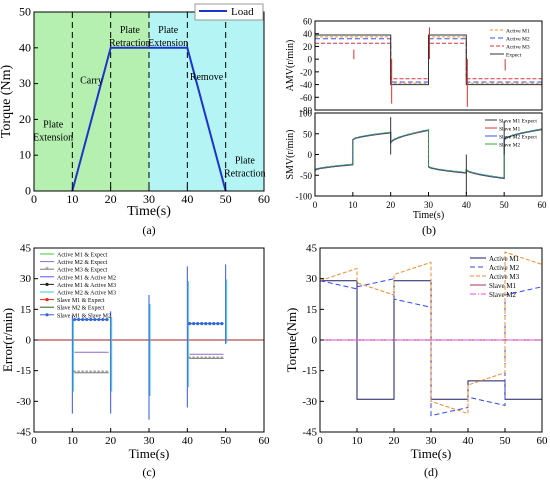 This screenshot has width=550, height=482. Describe the element at coordinates (7, 340) in the screenshot. I see `y-axis-label: Error(r/min)` at that location.